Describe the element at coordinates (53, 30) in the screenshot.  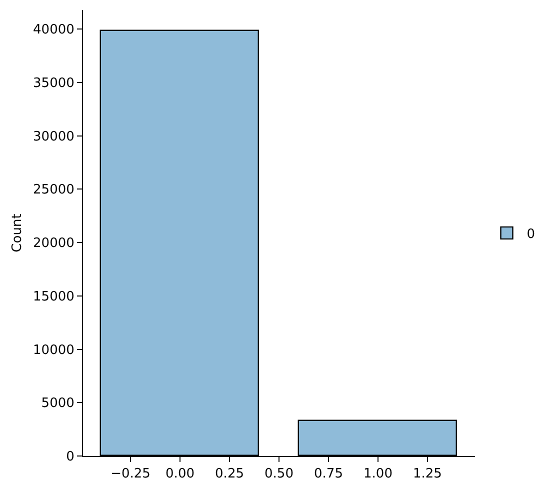
I see `y-tick-label: 40000` at that location.